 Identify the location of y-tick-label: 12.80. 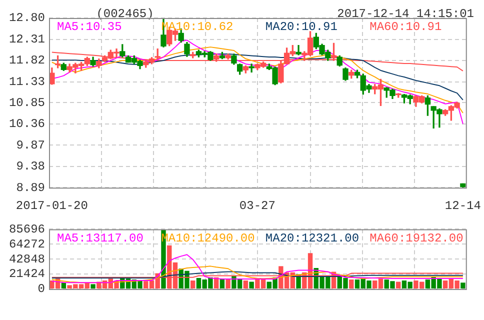
(26, 18).